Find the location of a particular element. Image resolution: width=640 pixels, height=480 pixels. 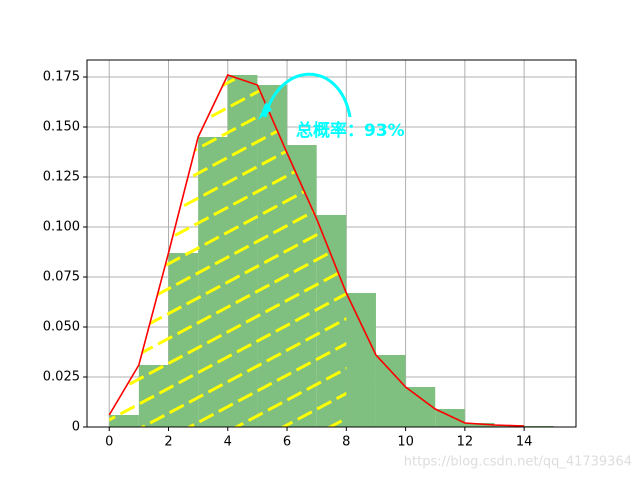

y-tick-label: 0.075 is located at coordinates (61, 277).